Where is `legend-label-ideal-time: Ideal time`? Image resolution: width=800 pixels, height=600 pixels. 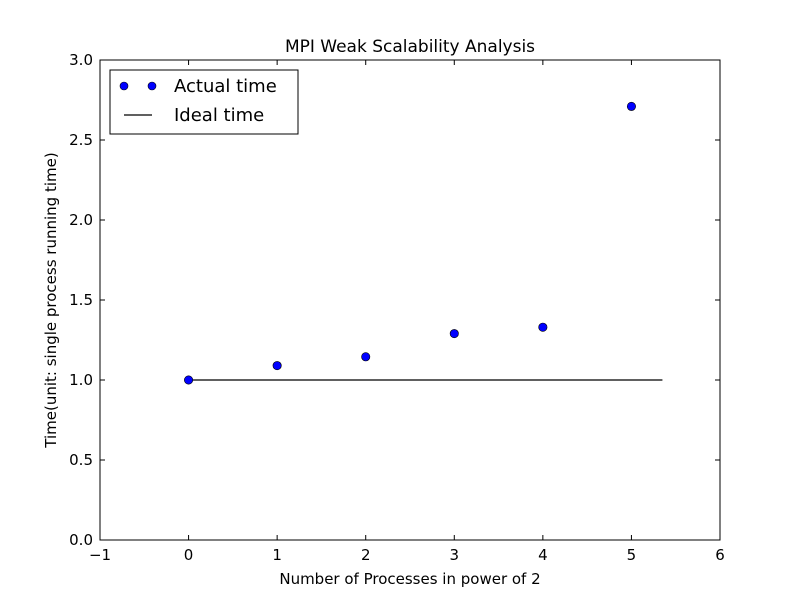
legend-label-ideal-time: Ideal time is located at coordinates (219, 115).